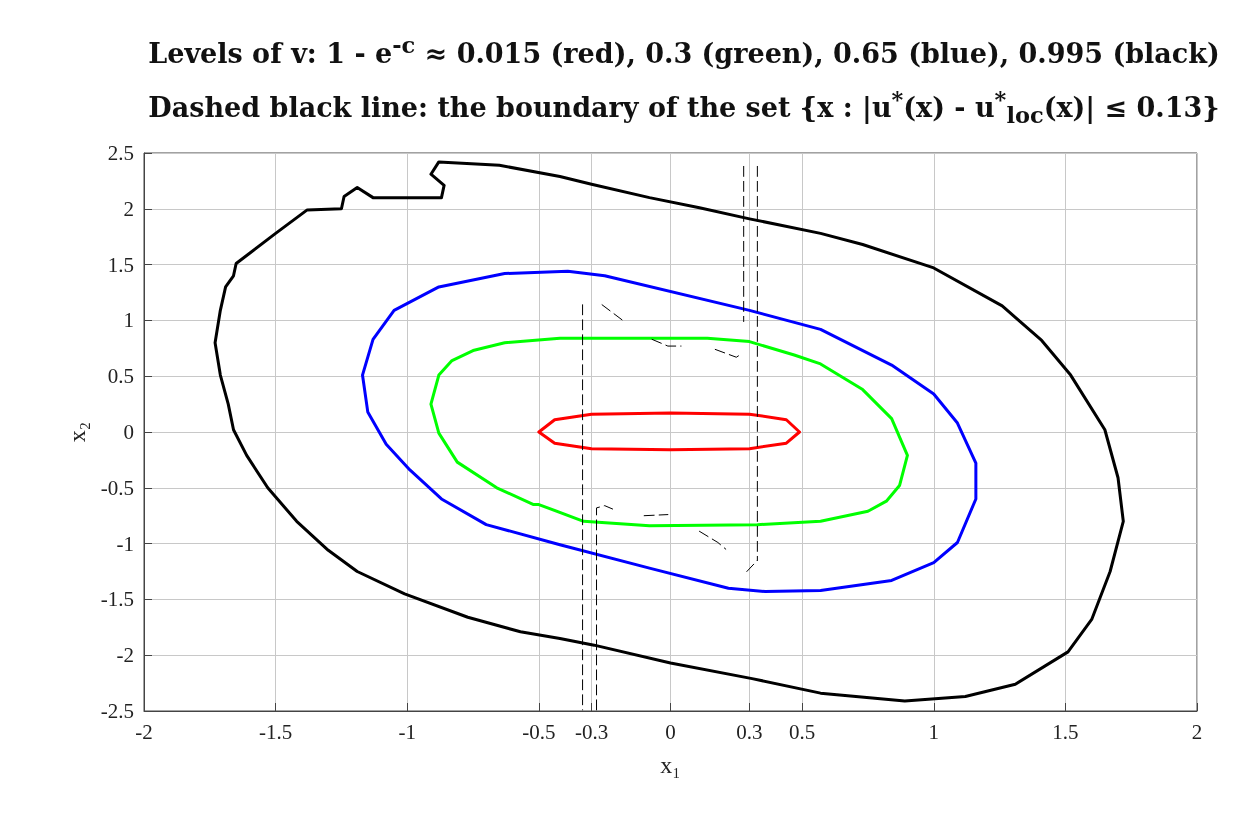 The image size is (1250, 834). Describe the element at coordinates (933, 731) in the screenshot. I see `x-tick-label: 1` at that location.